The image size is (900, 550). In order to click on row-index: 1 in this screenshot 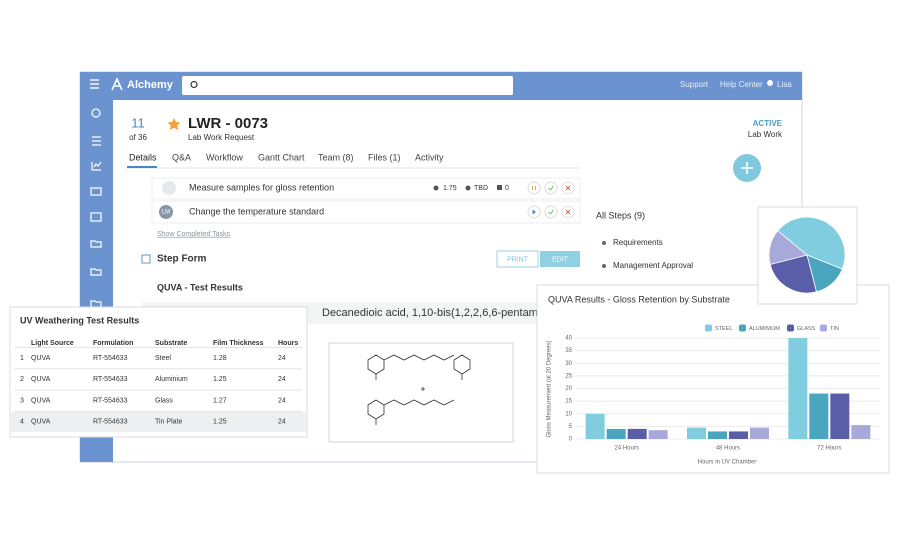, I will do `click(22, 358)`.